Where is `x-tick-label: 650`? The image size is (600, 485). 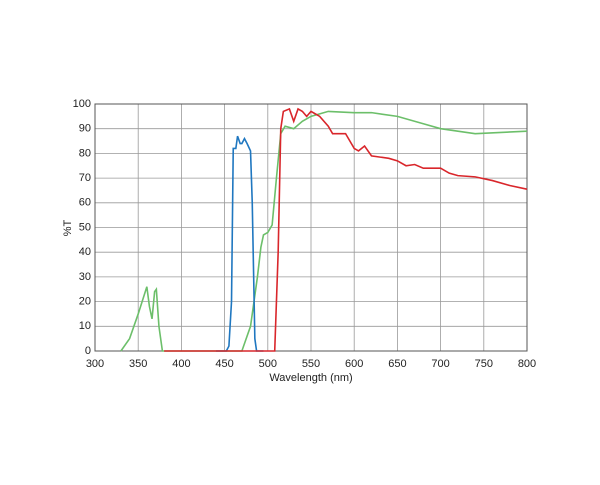 x-tick-label: 650 is located at coordinates (397, 364).